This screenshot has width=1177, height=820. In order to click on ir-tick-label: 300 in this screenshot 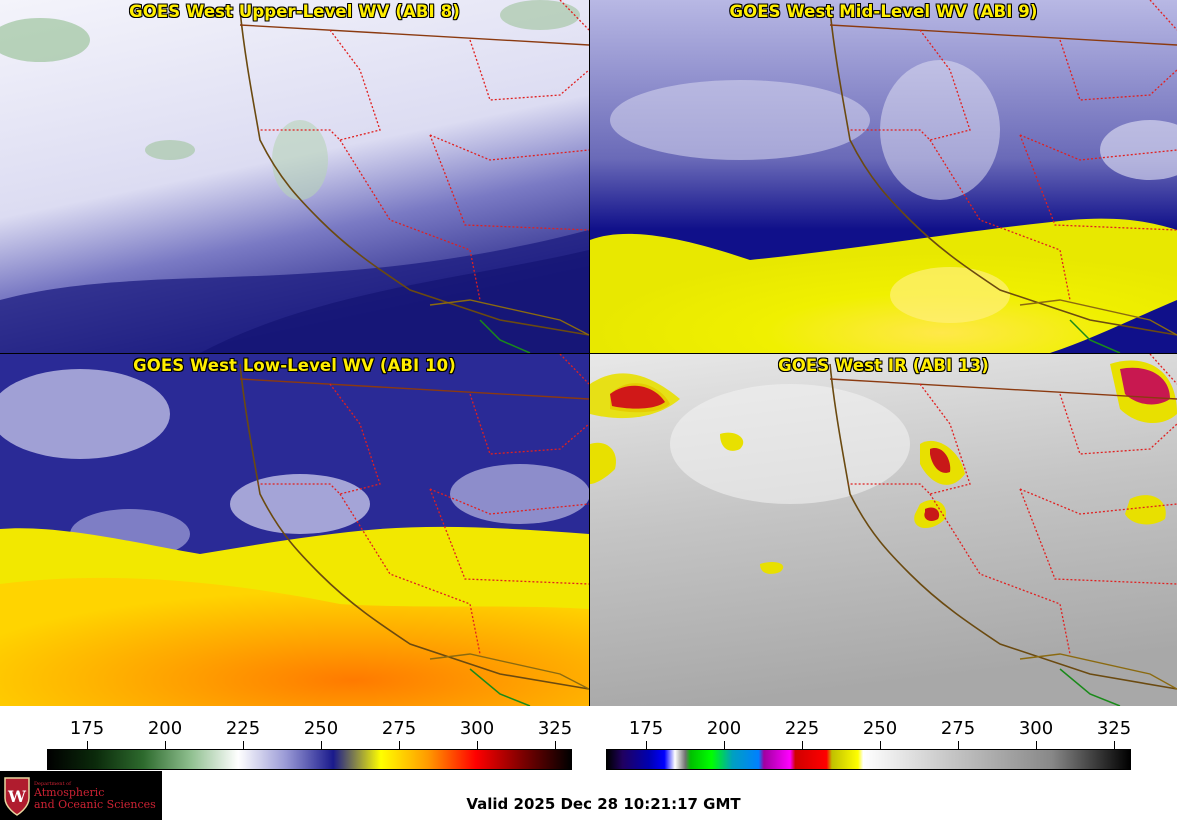, I will do `click(1036, 728)`.